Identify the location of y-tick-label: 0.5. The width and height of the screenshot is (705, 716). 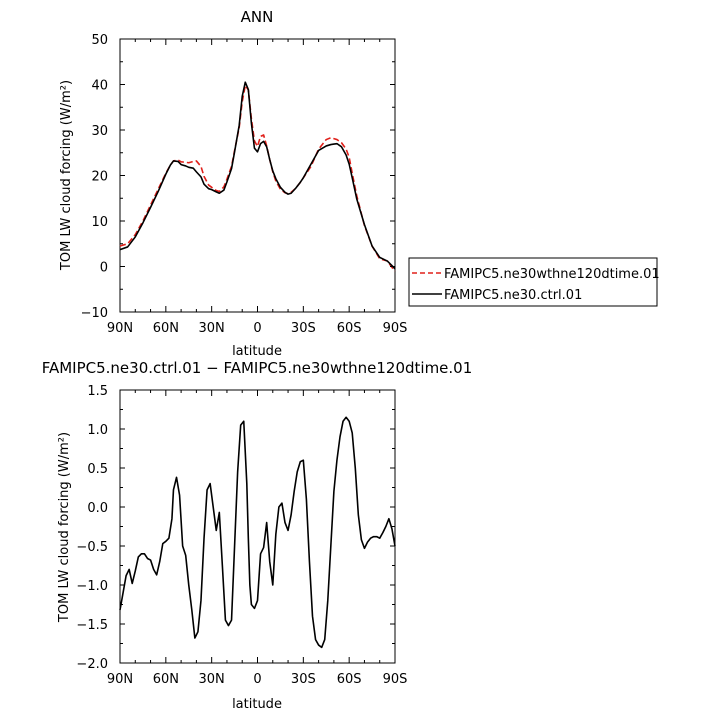
(97, 469).